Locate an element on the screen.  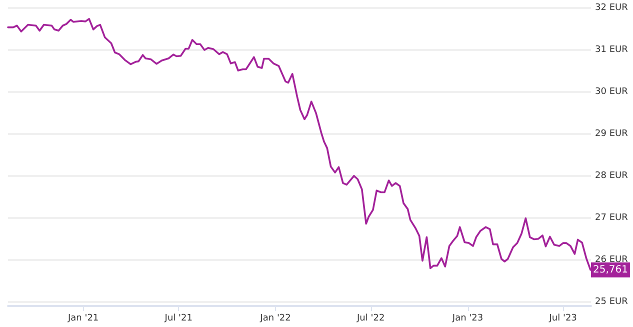
y-tick-label: 28 EUR is located at coordinates (611, 175).